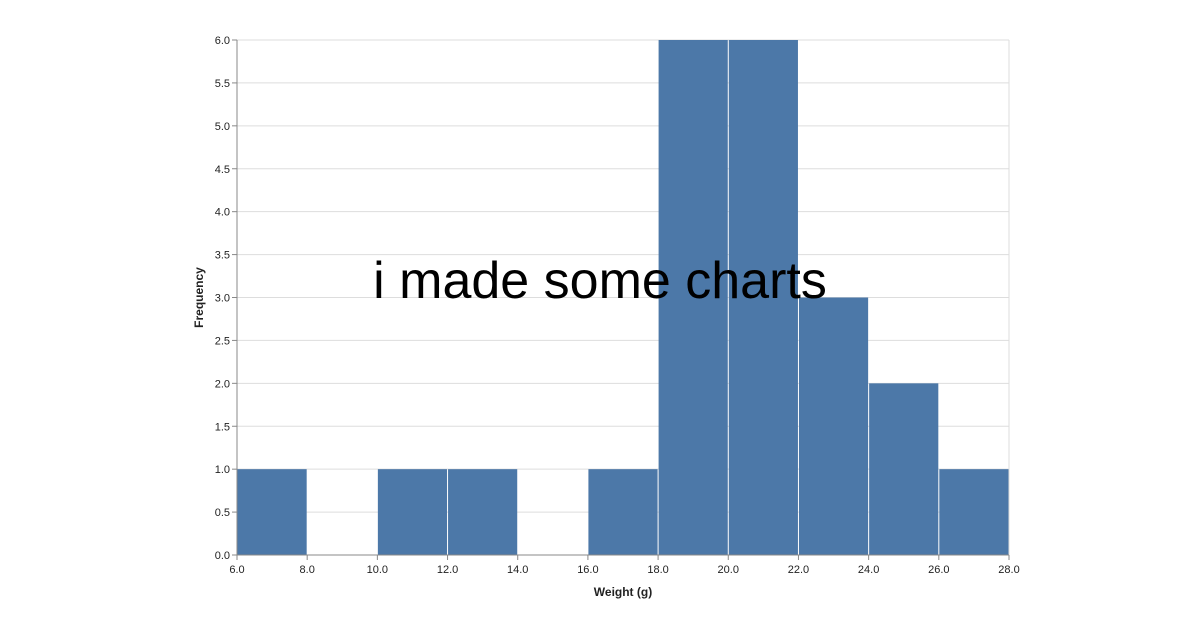 This screenshot has height=630, width=1200. What do you see at coordinates (222, 384) in the screenshot?
I see `y-tick-label: 2.0` at bounding box center [222, 384].